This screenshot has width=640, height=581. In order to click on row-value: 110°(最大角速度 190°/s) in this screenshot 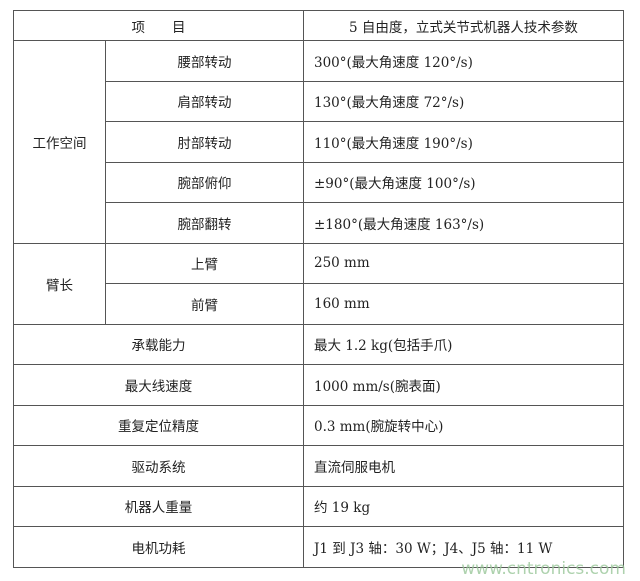, I will do `click(463, 142)`.